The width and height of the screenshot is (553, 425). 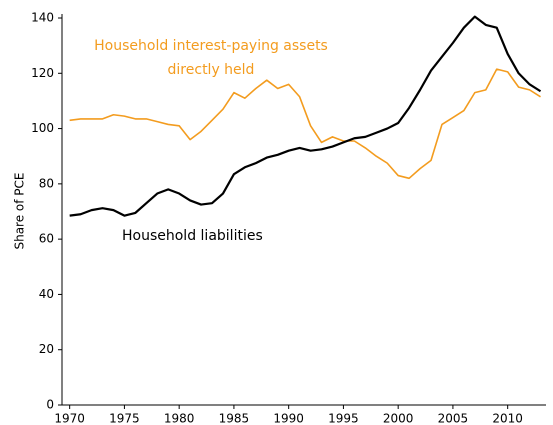 What do you see at coordinates (20, 210) in the screenshot?
I see `y-axis-label: Share of PCE` at bounding box center [20, 210].